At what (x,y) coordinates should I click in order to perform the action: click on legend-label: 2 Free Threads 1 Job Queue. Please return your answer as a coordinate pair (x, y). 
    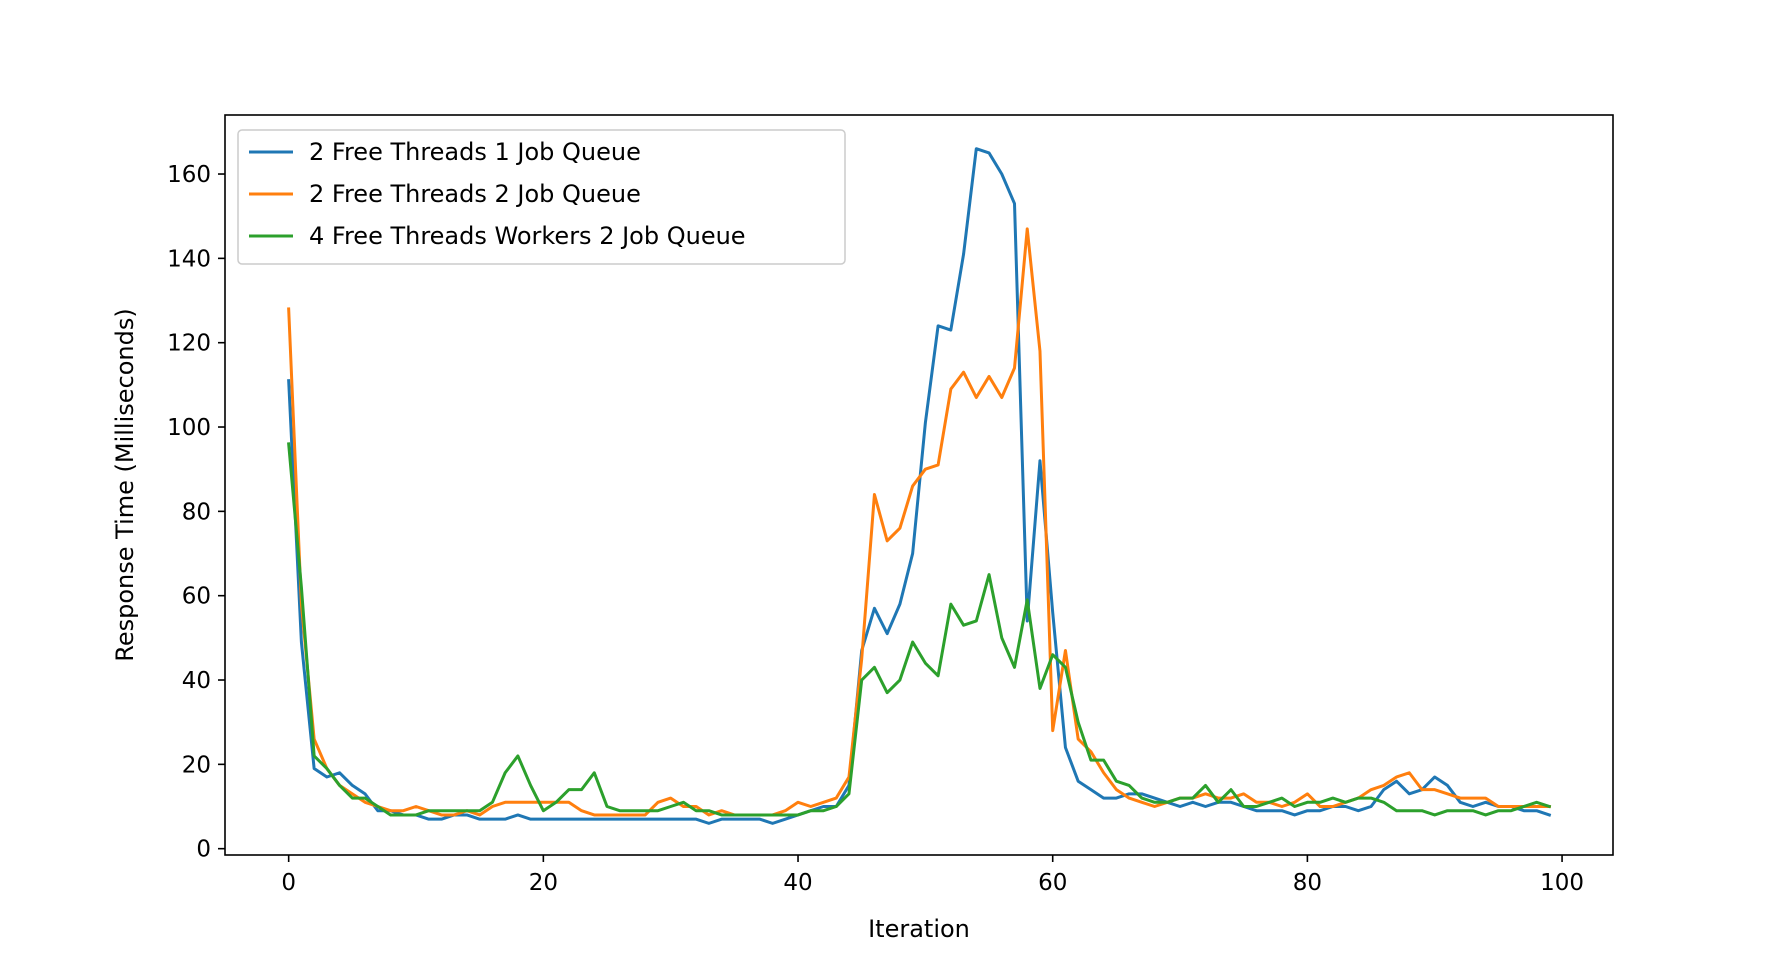
    Looking at the image, I should click on (475, 152).